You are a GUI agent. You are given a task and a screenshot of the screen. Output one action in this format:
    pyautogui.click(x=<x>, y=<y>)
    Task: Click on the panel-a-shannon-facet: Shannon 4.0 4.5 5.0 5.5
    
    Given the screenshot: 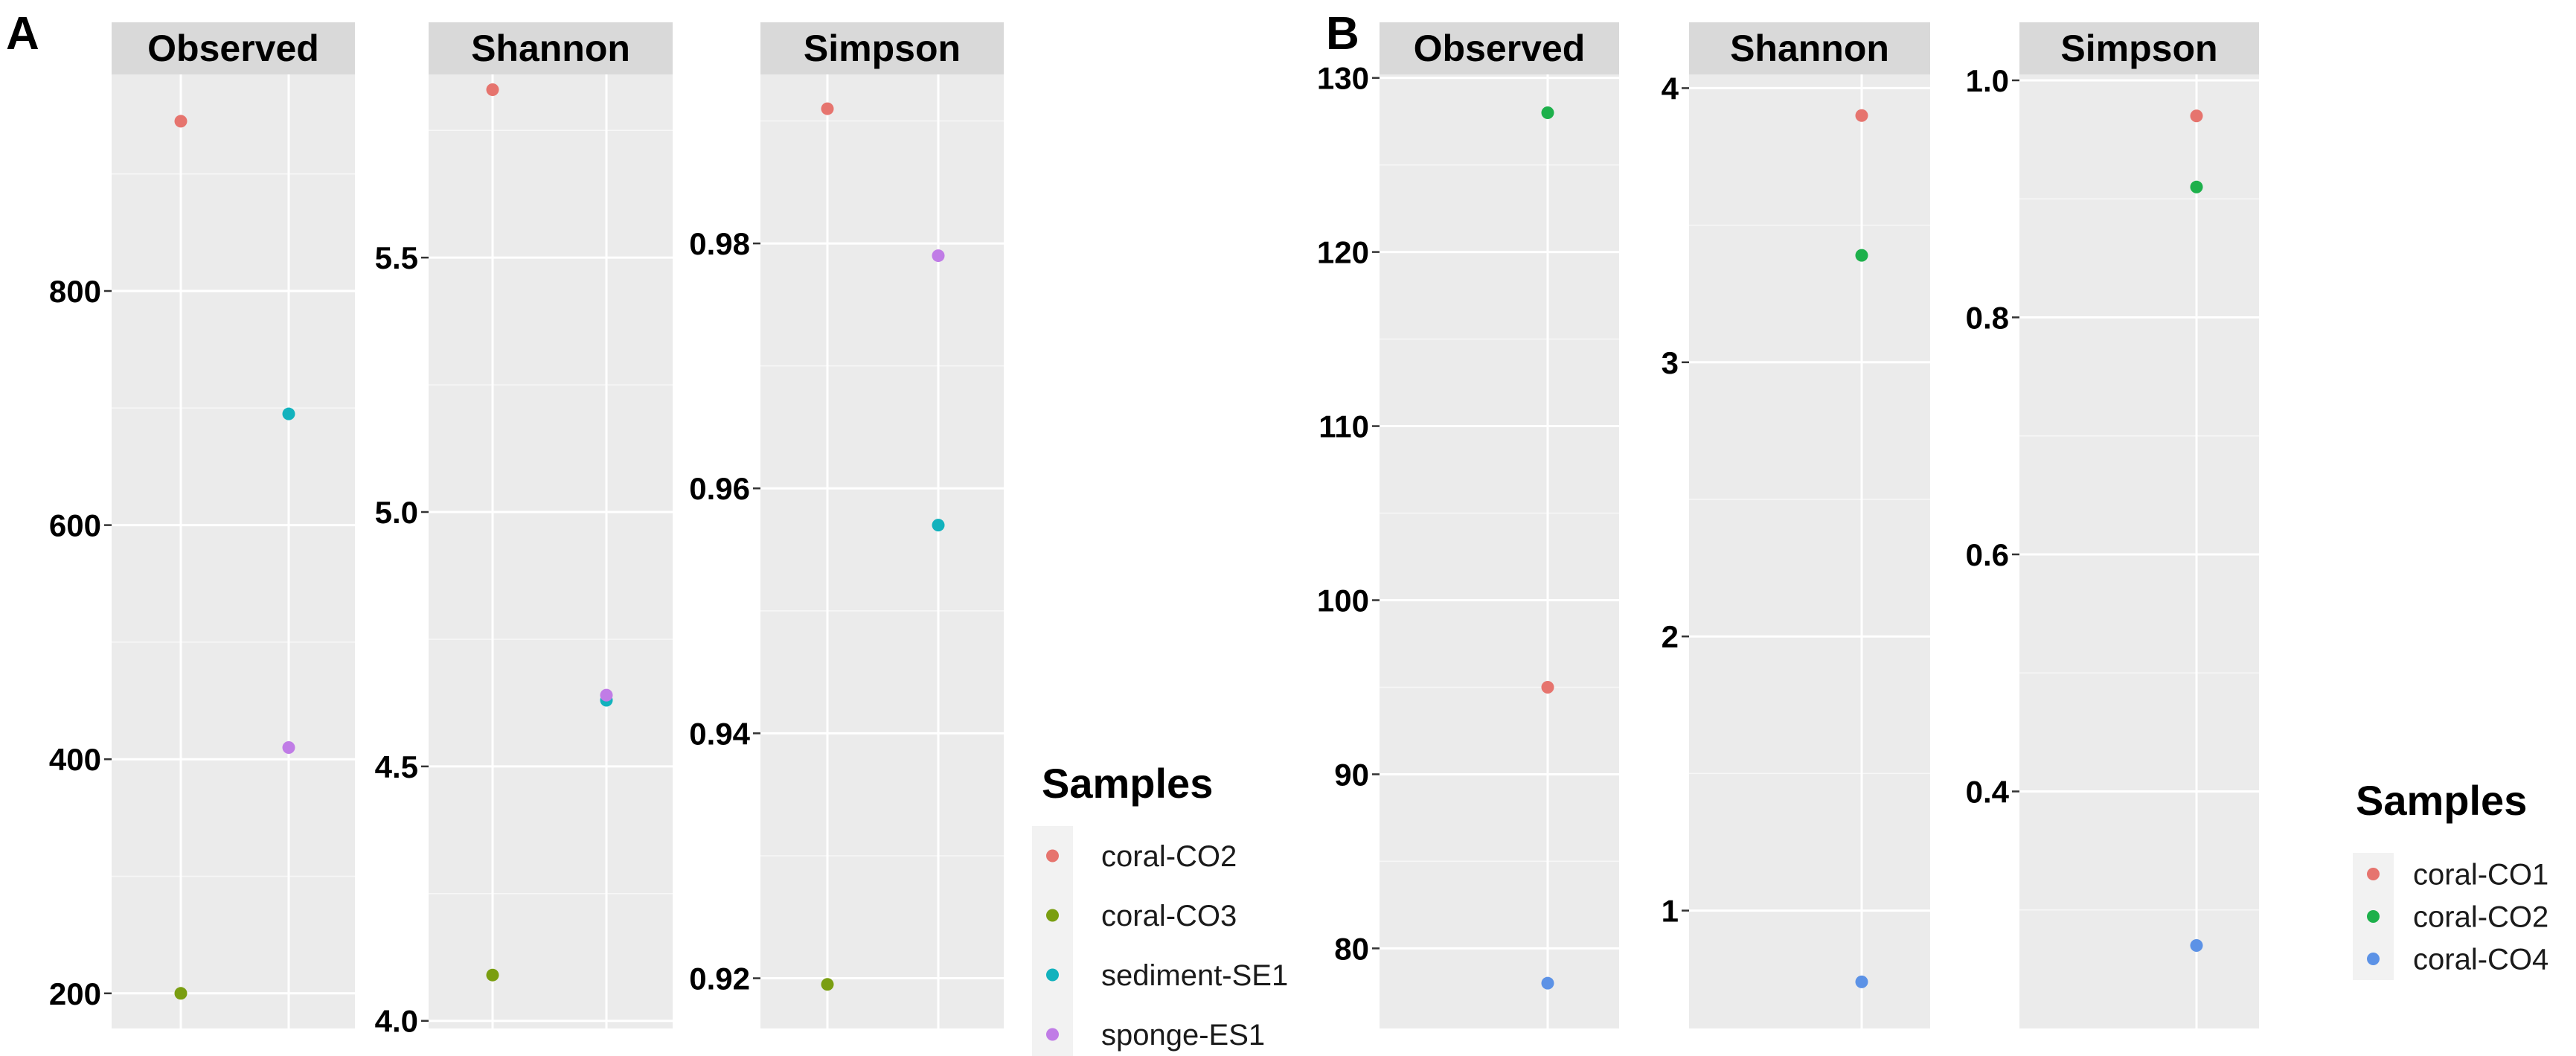 What is the action you would take?
    pyautogui.click(x=524, y=530)
    